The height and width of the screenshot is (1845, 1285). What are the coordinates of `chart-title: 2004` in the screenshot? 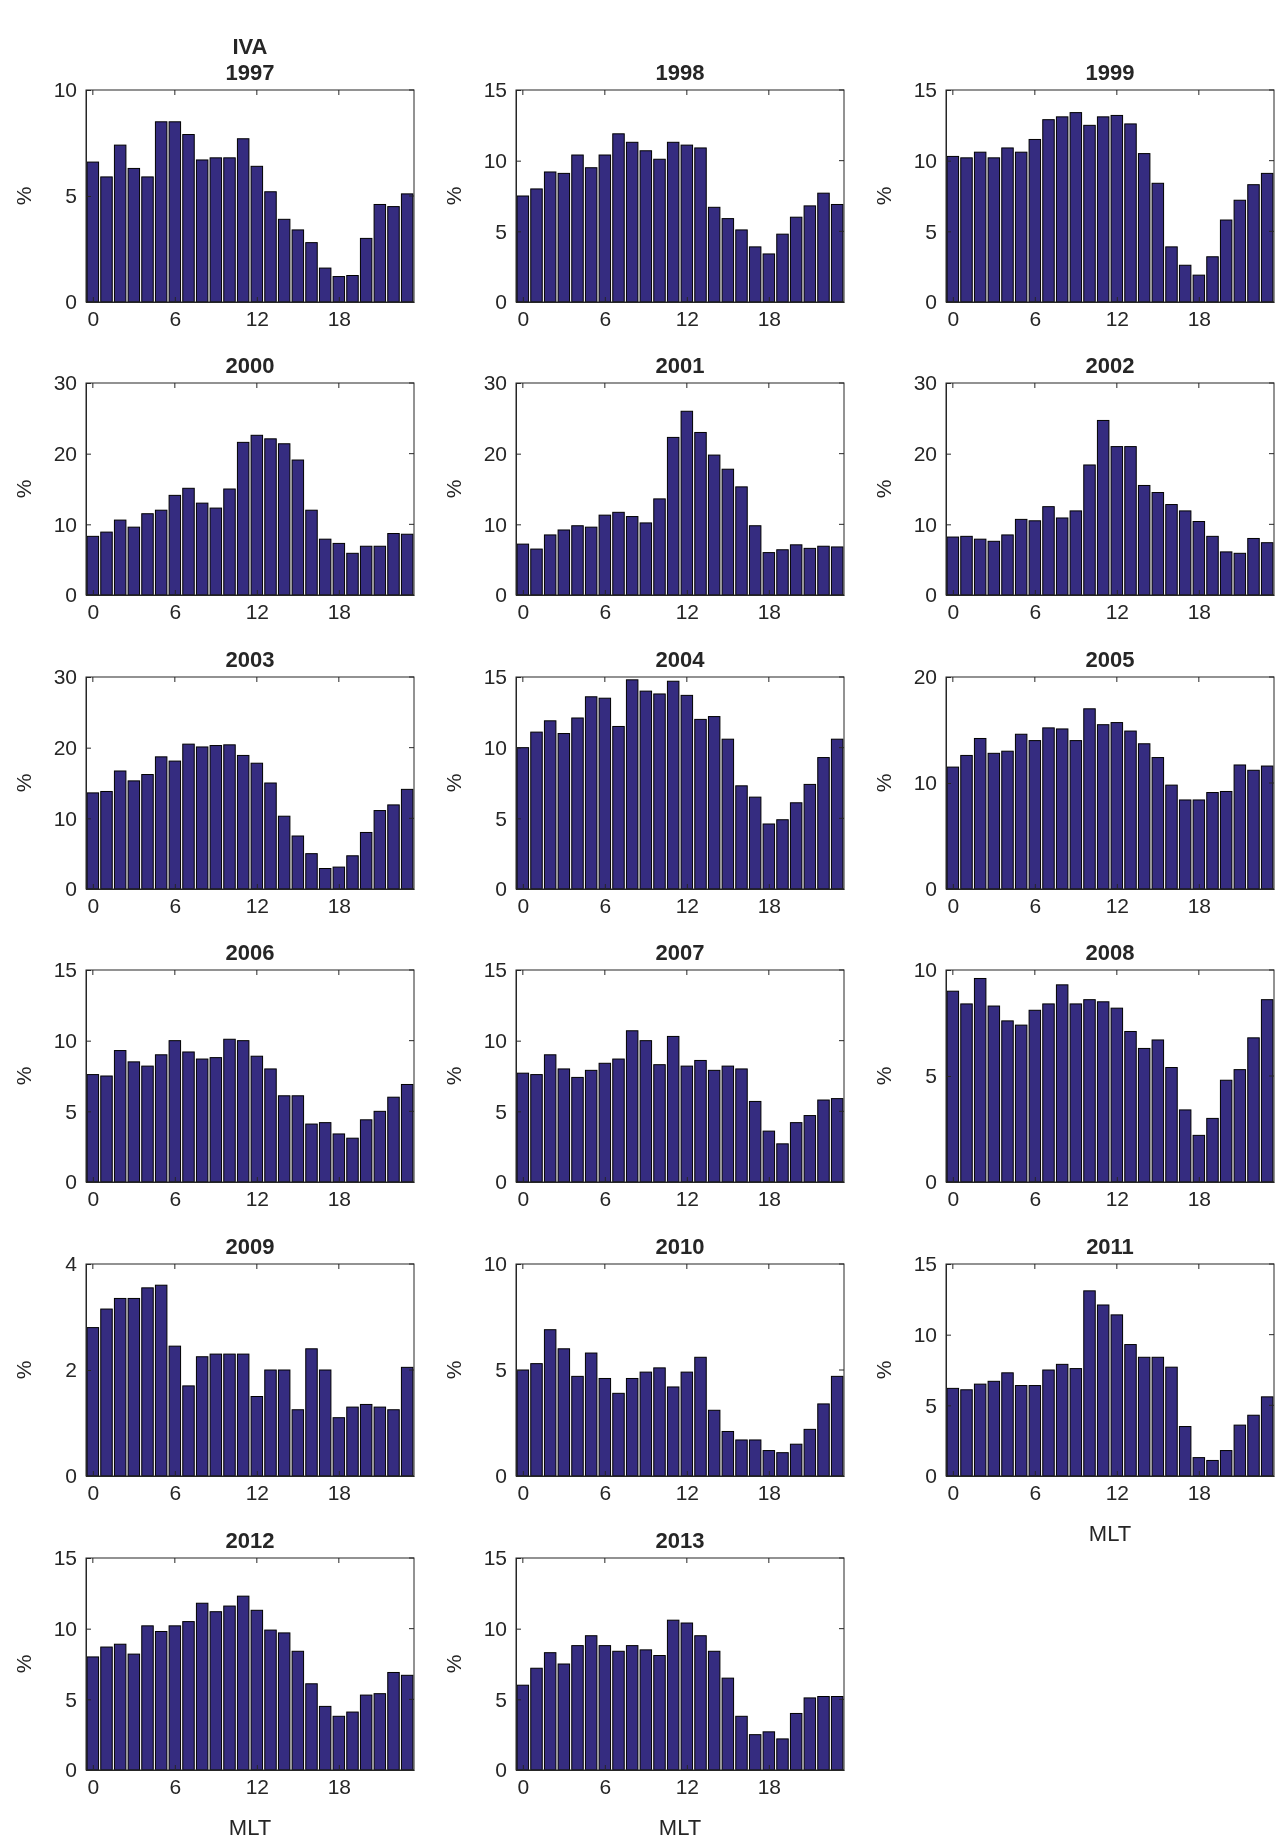 It's located at (680, 659).